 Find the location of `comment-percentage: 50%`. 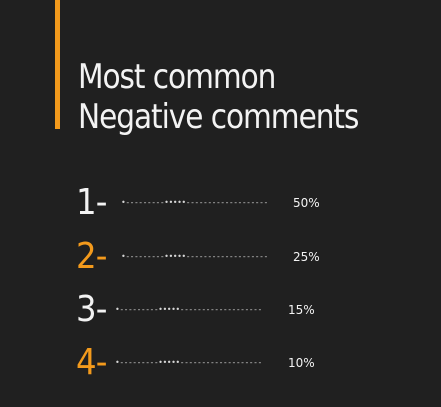

comment-percentage: 50% is located at coordinates (306, 203).